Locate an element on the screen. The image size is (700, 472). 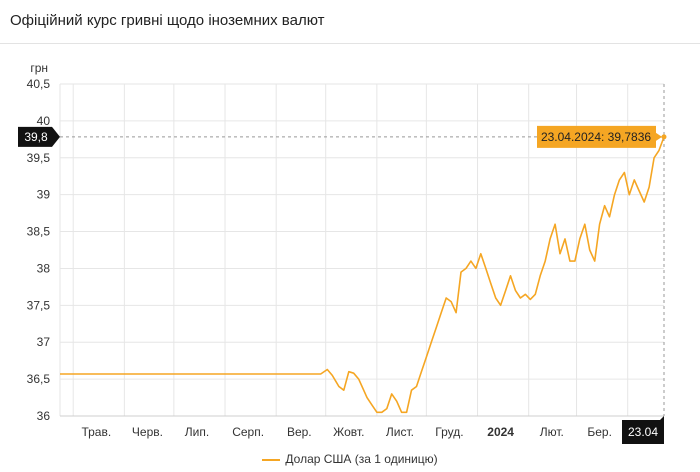
y-tick-label: 37 is located at coordinates (44, 342).